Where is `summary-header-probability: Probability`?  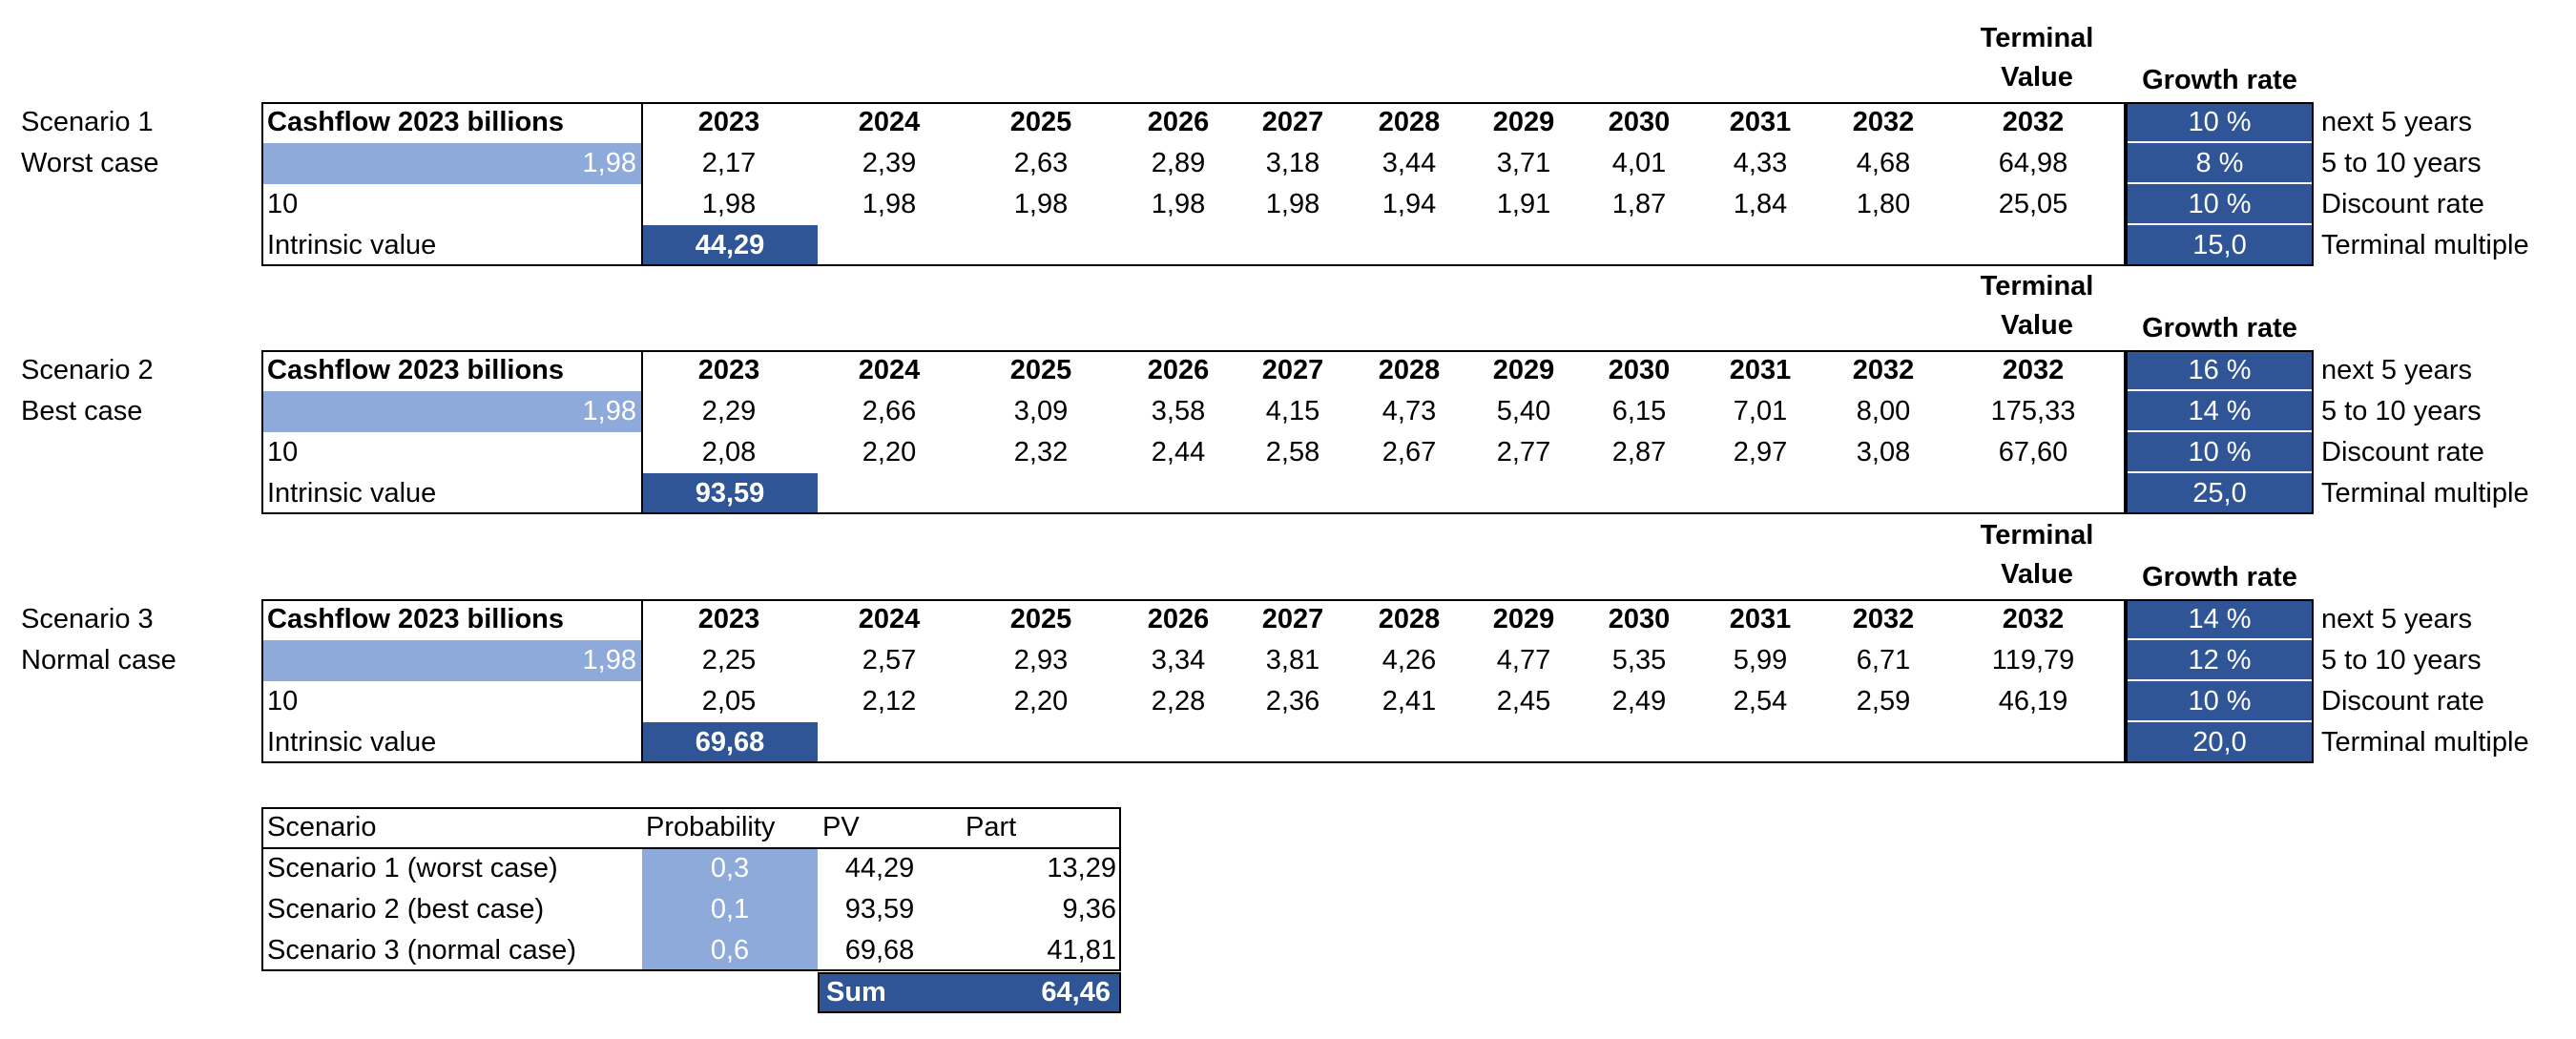 summary-header-probability: Probability is located at coordinates (711, 827).